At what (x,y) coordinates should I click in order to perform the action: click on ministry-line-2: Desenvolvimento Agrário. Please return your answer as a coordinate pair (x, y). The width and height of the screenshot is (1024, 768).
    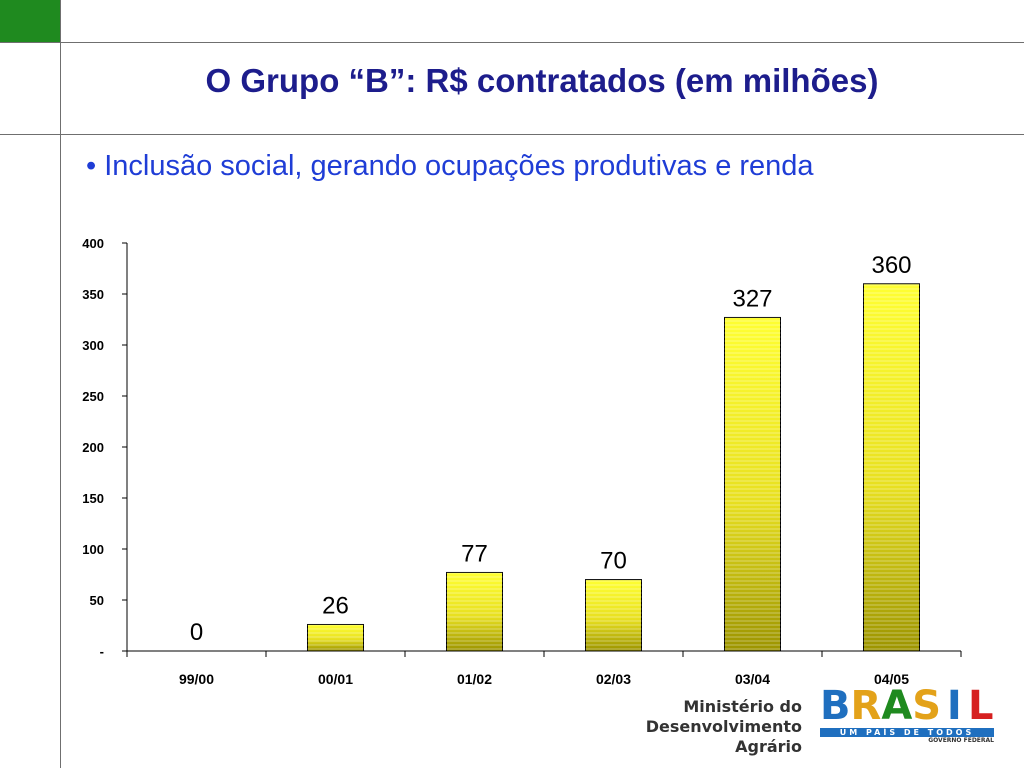
    Looking at the image, I should click on (723, 736).